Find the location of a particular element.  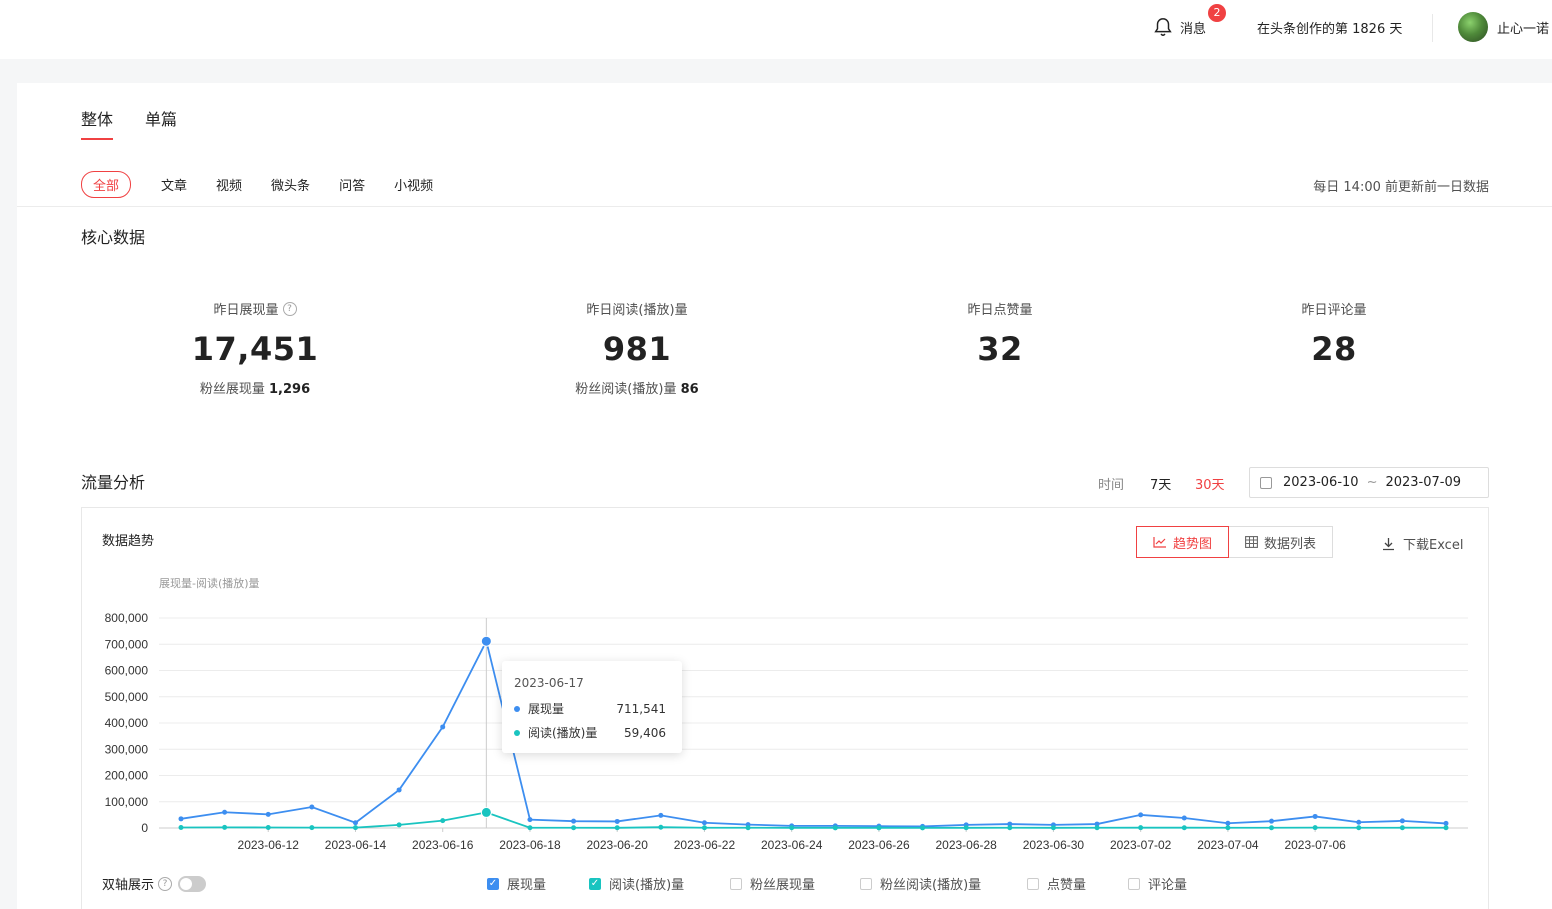

tooltip-series-value: 59,406 is located at coordinates (645, 732).